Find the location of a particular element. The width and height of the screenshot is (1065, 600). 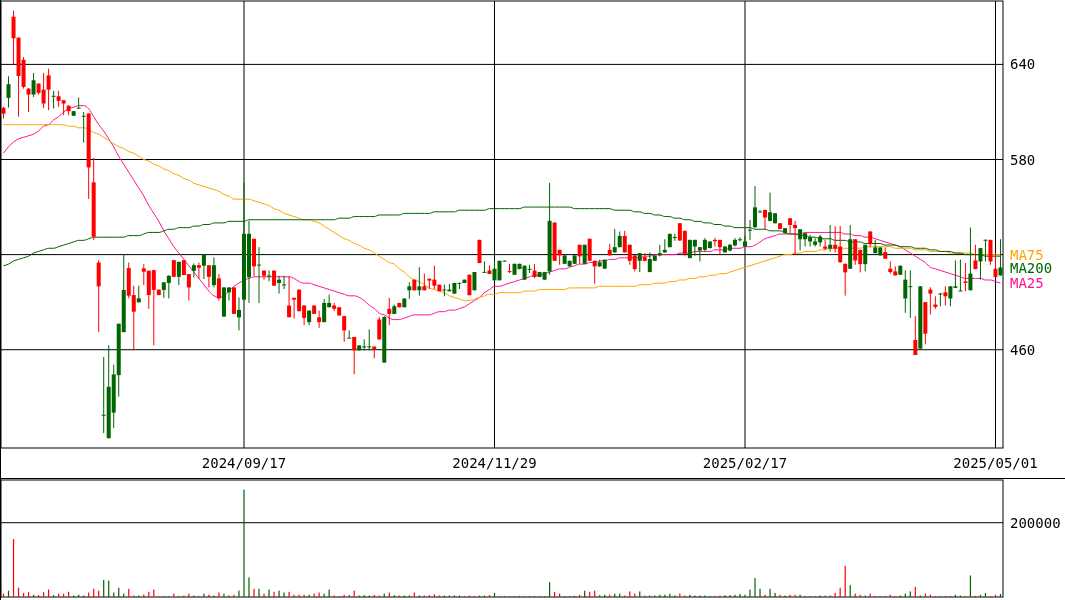

series-label: MA25 is located at coordinates (1027, 283).